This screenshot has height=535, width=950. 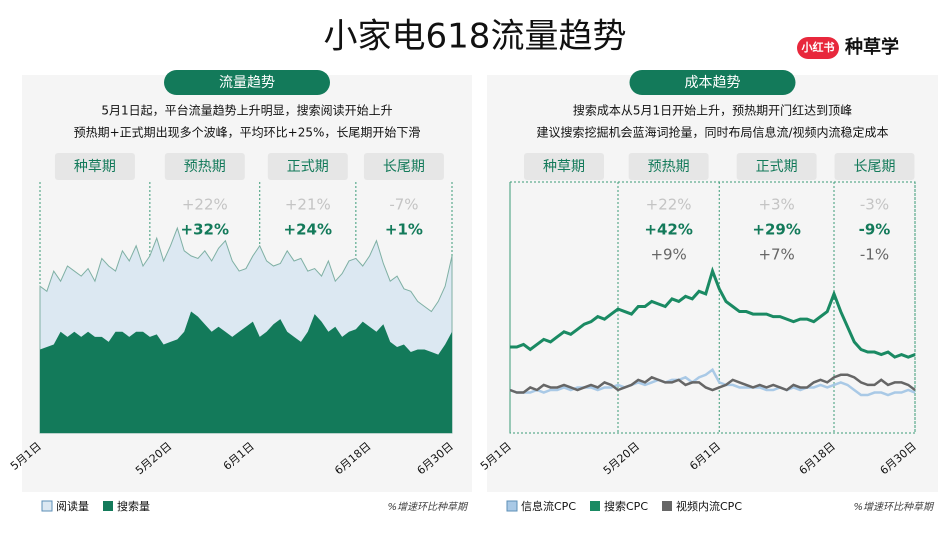 I want to click on legend-label: 阅读量, so click(x=72, y=506).